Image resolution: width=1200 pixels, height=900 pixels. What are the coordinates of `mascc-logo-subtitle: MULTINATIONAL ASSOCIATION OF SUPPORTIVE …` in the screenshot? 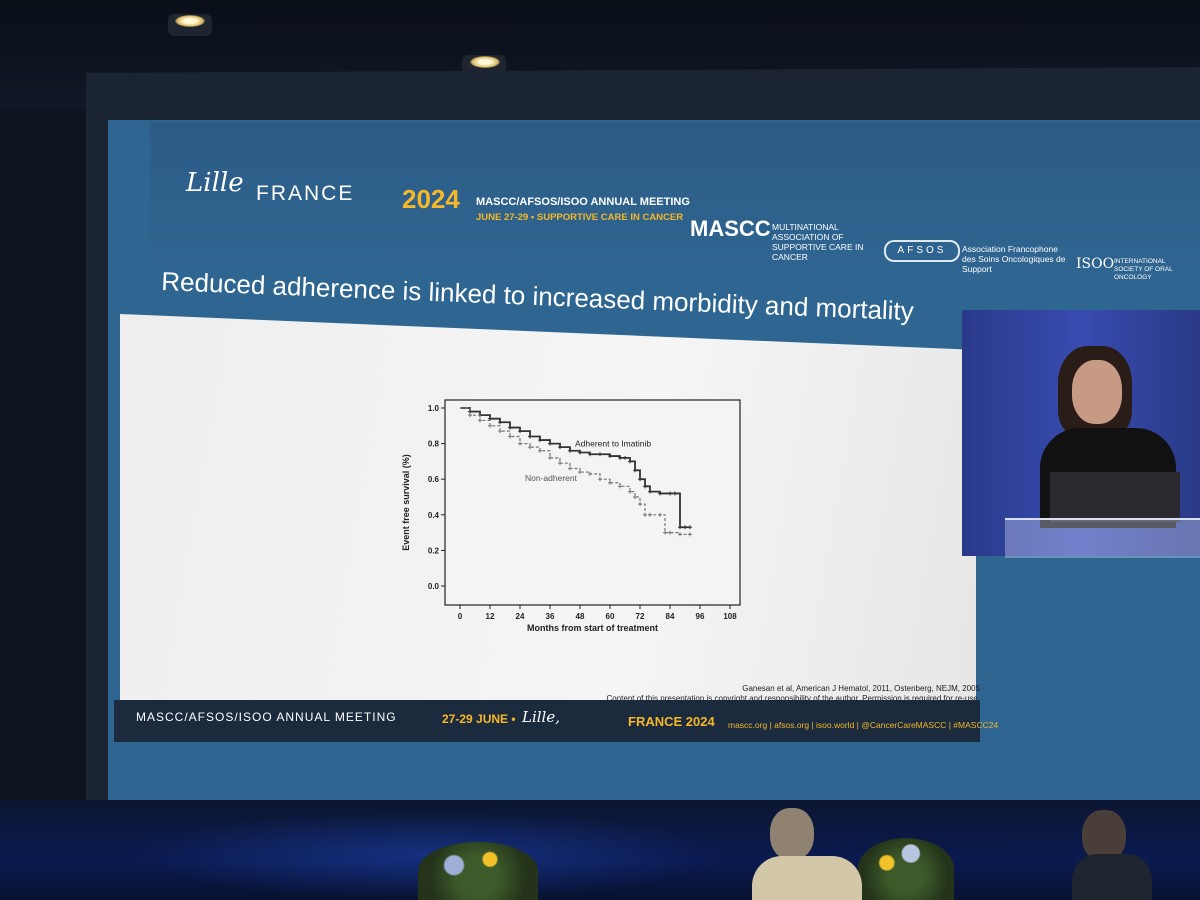 It's located at (818, 242).